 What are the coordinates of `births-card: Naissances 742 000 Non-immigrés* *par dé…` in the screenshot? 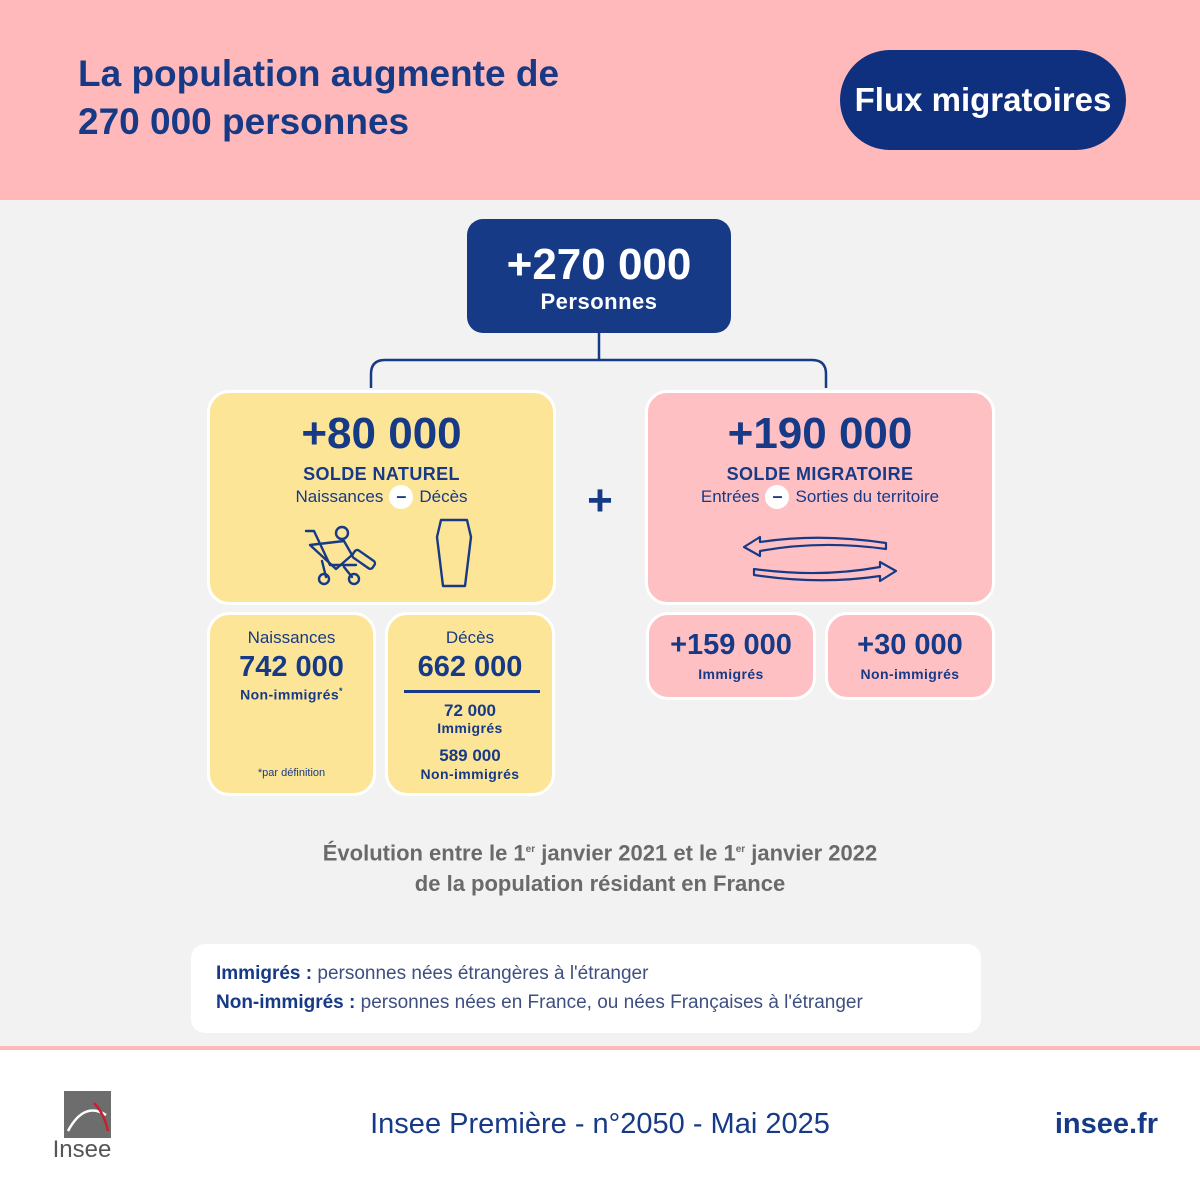 It's located at (291, 704).